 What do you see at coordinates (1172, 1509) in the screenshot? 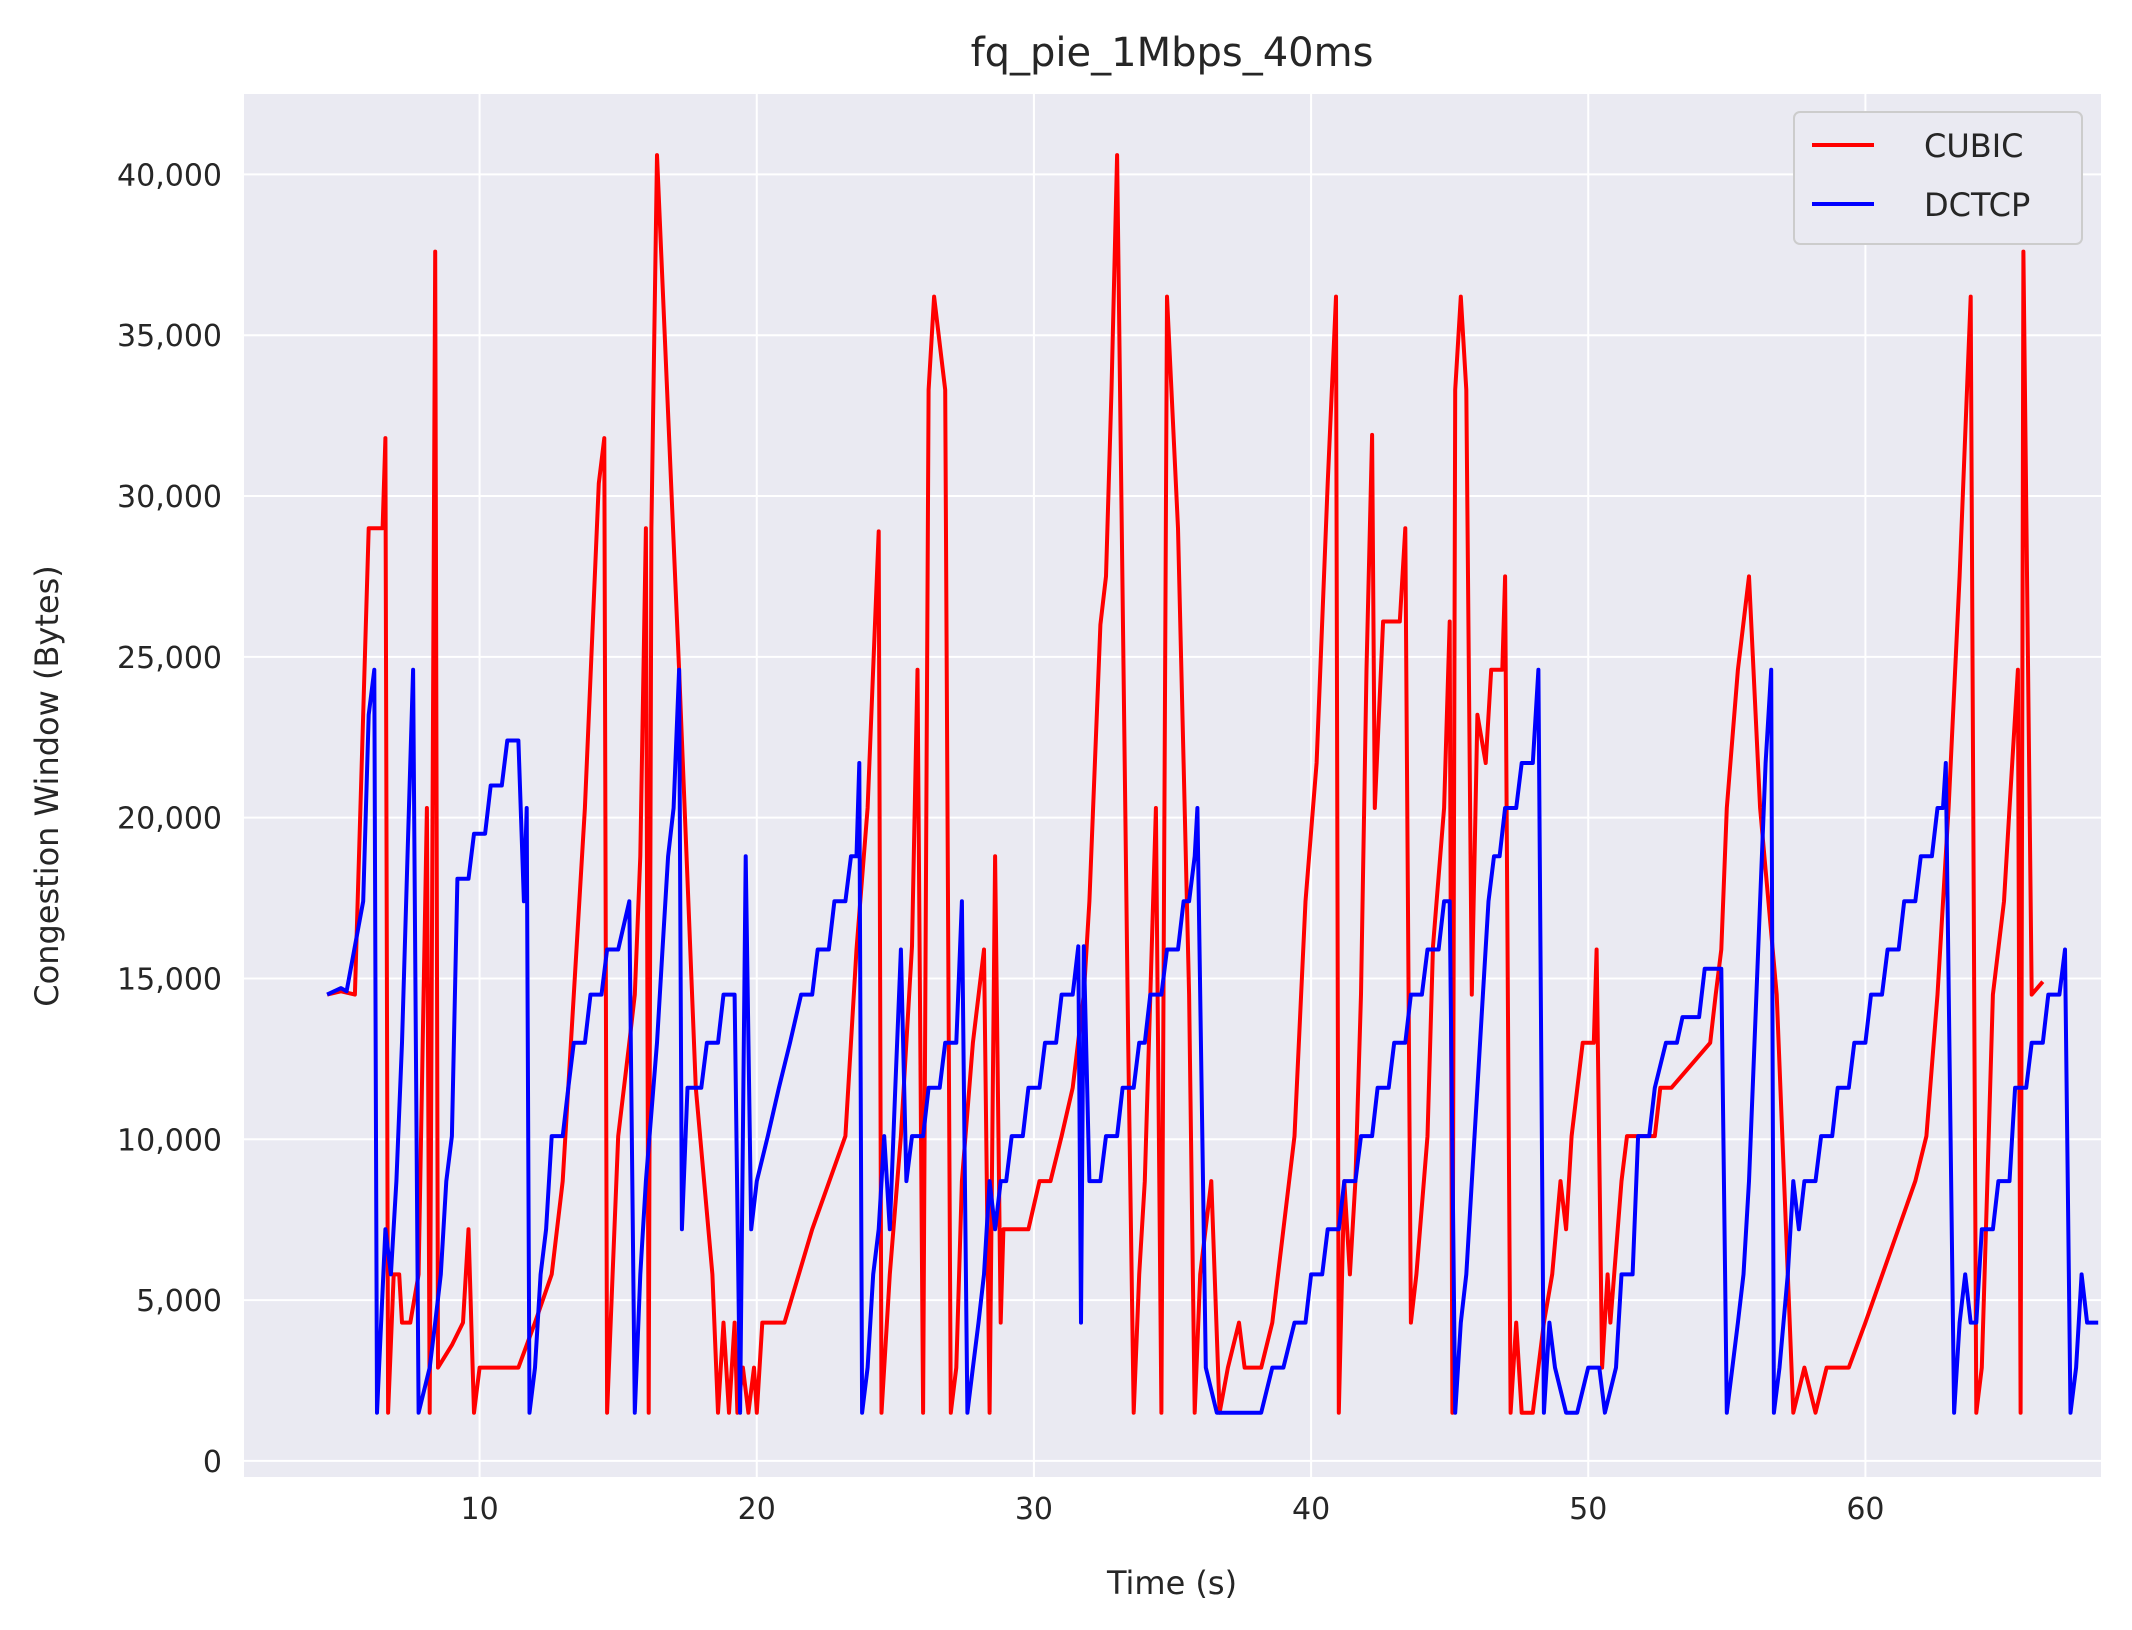
I see `x-tick-labels: 10 20 30 40 50 60` at bounding box center [1172, 1509].